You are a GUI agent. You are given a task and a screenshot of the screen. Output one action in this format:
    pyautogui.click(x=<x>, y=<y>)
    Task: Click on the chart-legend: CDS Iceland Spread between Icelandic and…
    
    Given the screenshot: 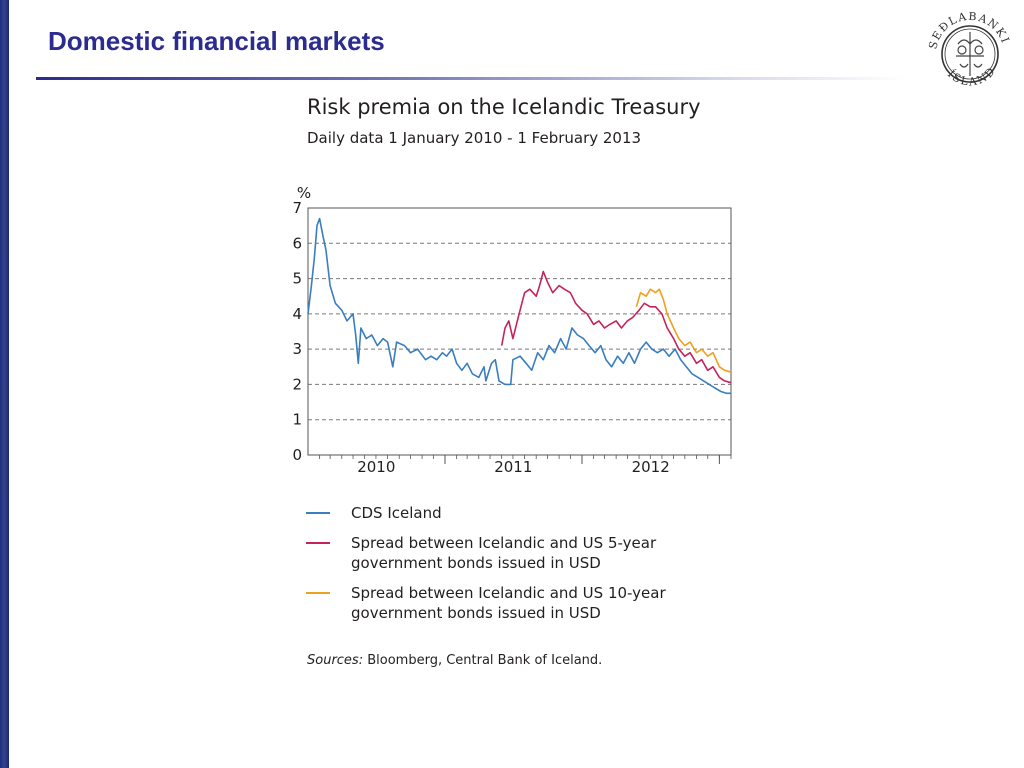 What is the action you would take?
    pyautogui.click(x=493, y=568)
    